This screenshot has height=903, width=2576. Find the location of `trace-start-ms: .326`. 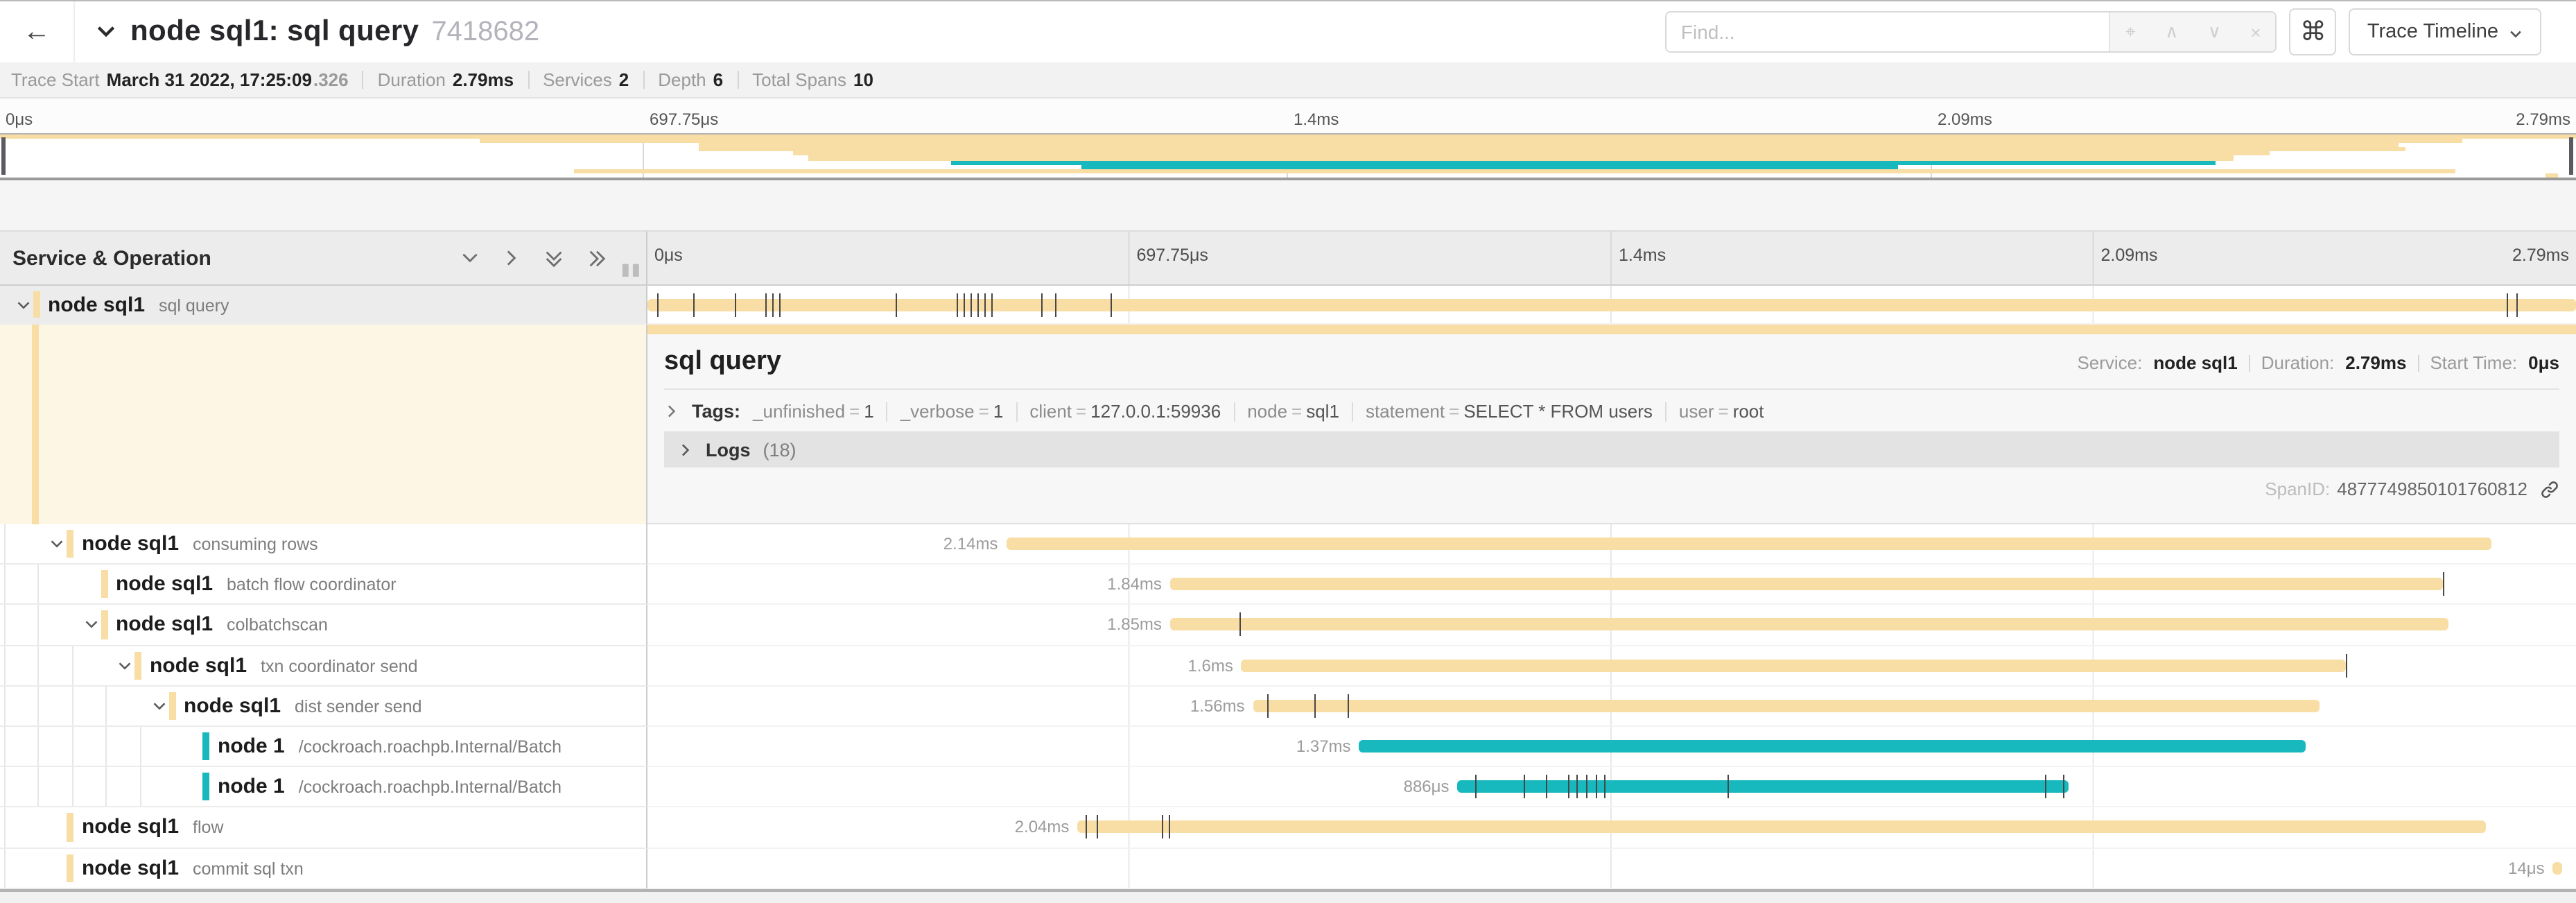

trace-start-ms: .326 is located at coordinates (331, 79).